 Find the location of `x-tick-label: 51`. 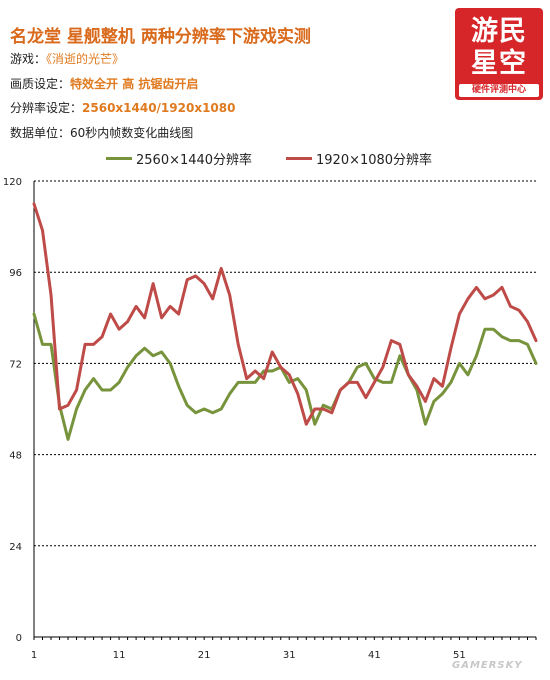

x-tick-label: 51 is located at coordinates (459, 655).